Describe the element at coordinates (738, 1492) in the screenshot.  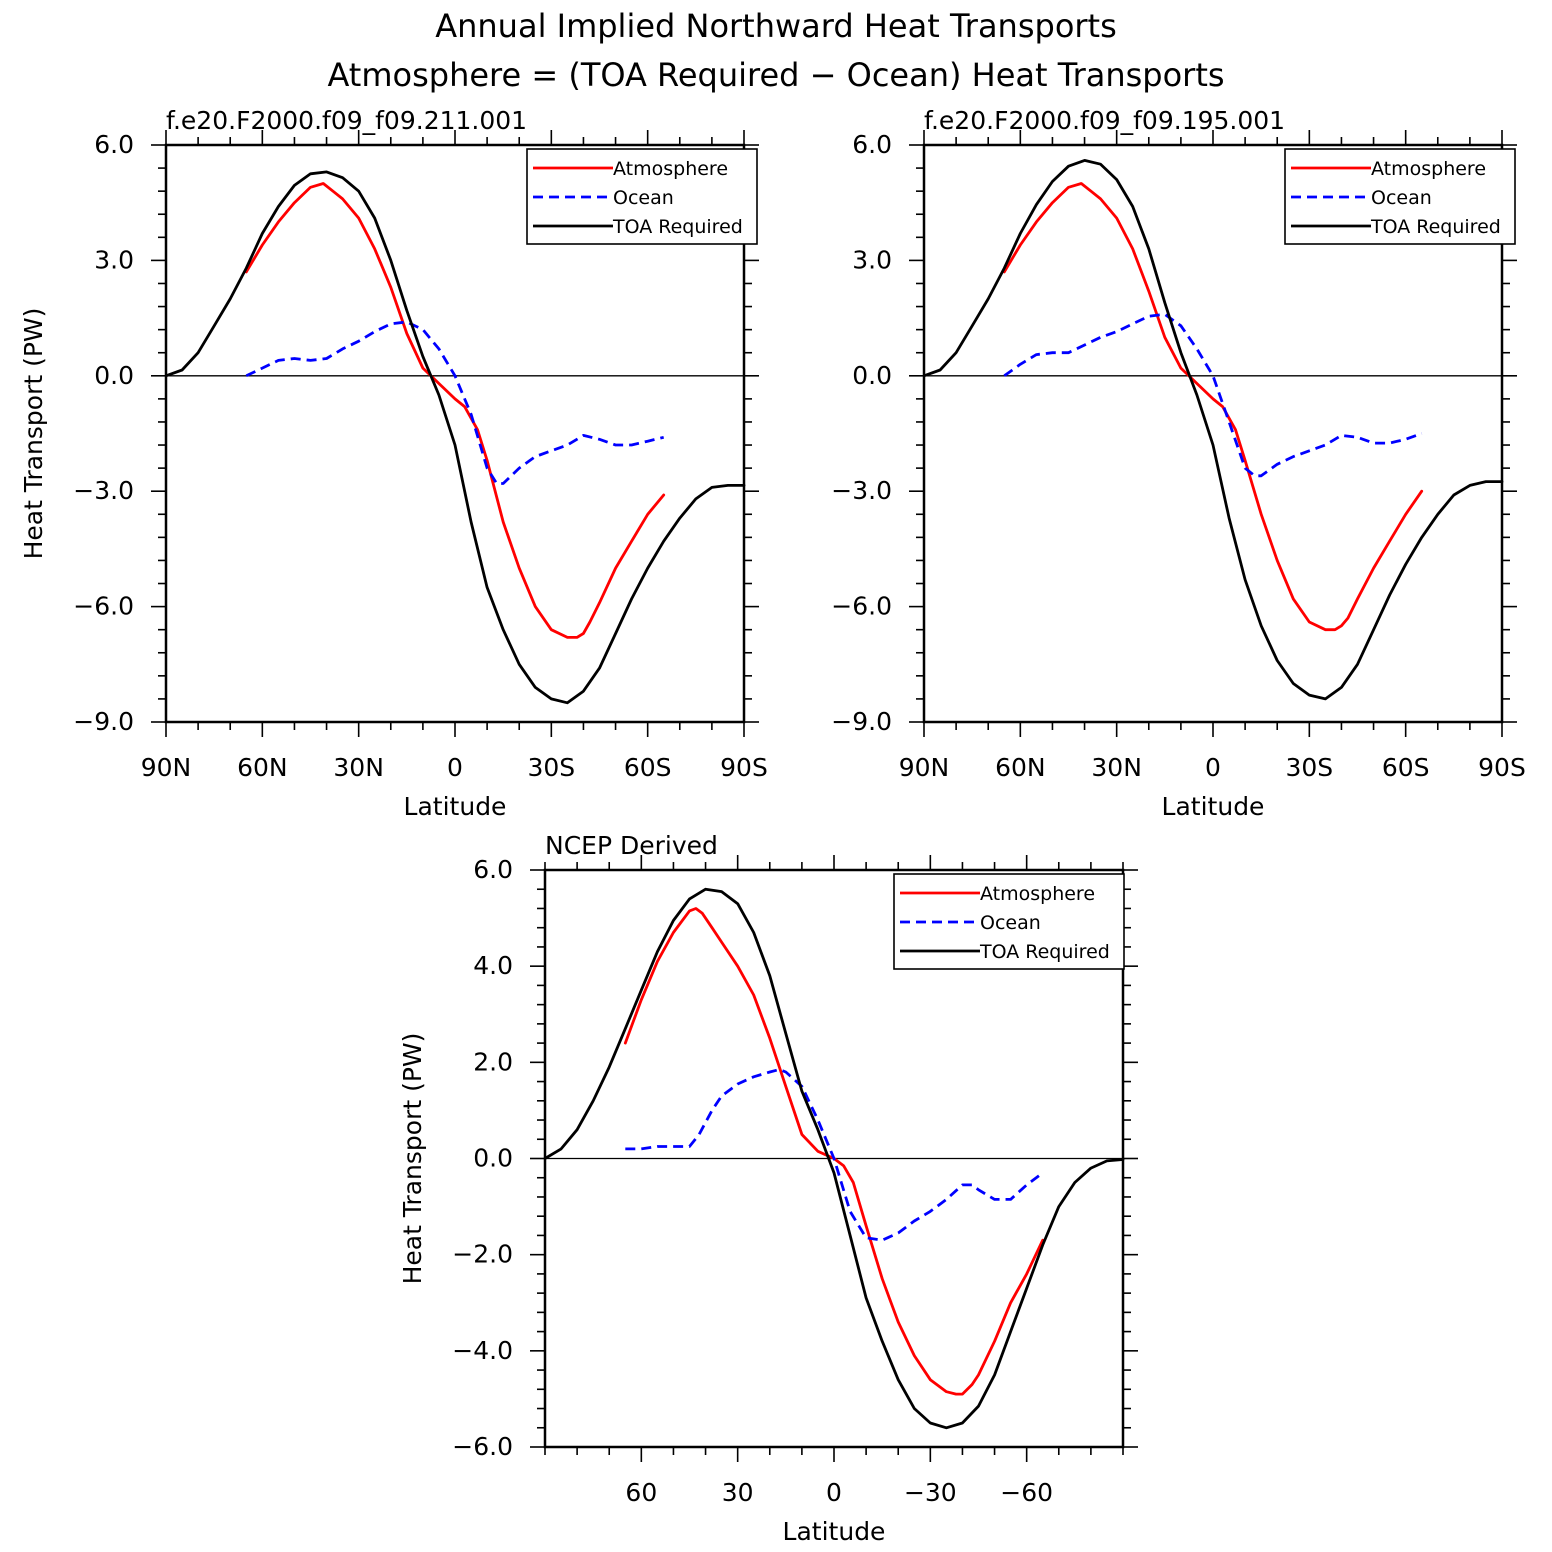
I see `x-tick-label: 30` at that location.